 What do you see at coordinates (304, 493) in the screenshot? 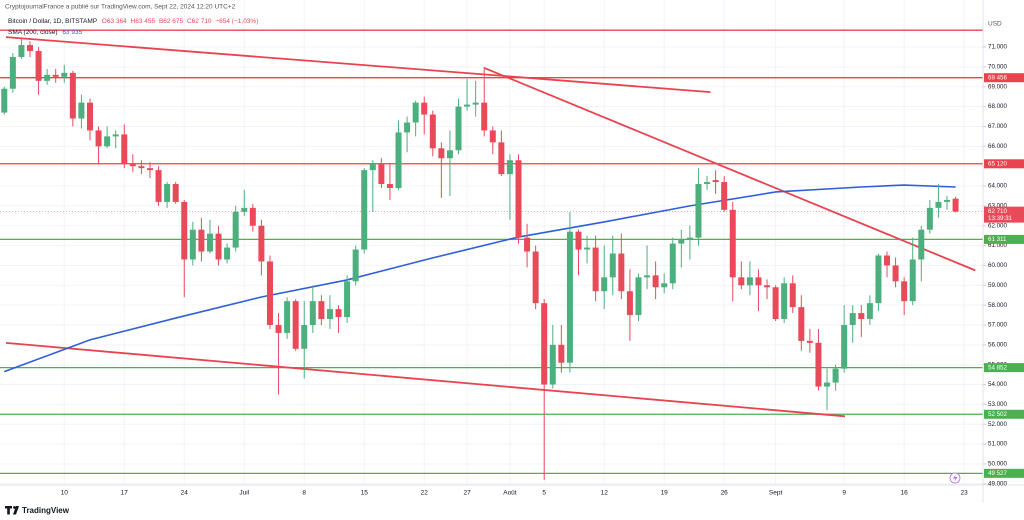
I see `x-tick-label: 8` at bounding box center [304, 493].